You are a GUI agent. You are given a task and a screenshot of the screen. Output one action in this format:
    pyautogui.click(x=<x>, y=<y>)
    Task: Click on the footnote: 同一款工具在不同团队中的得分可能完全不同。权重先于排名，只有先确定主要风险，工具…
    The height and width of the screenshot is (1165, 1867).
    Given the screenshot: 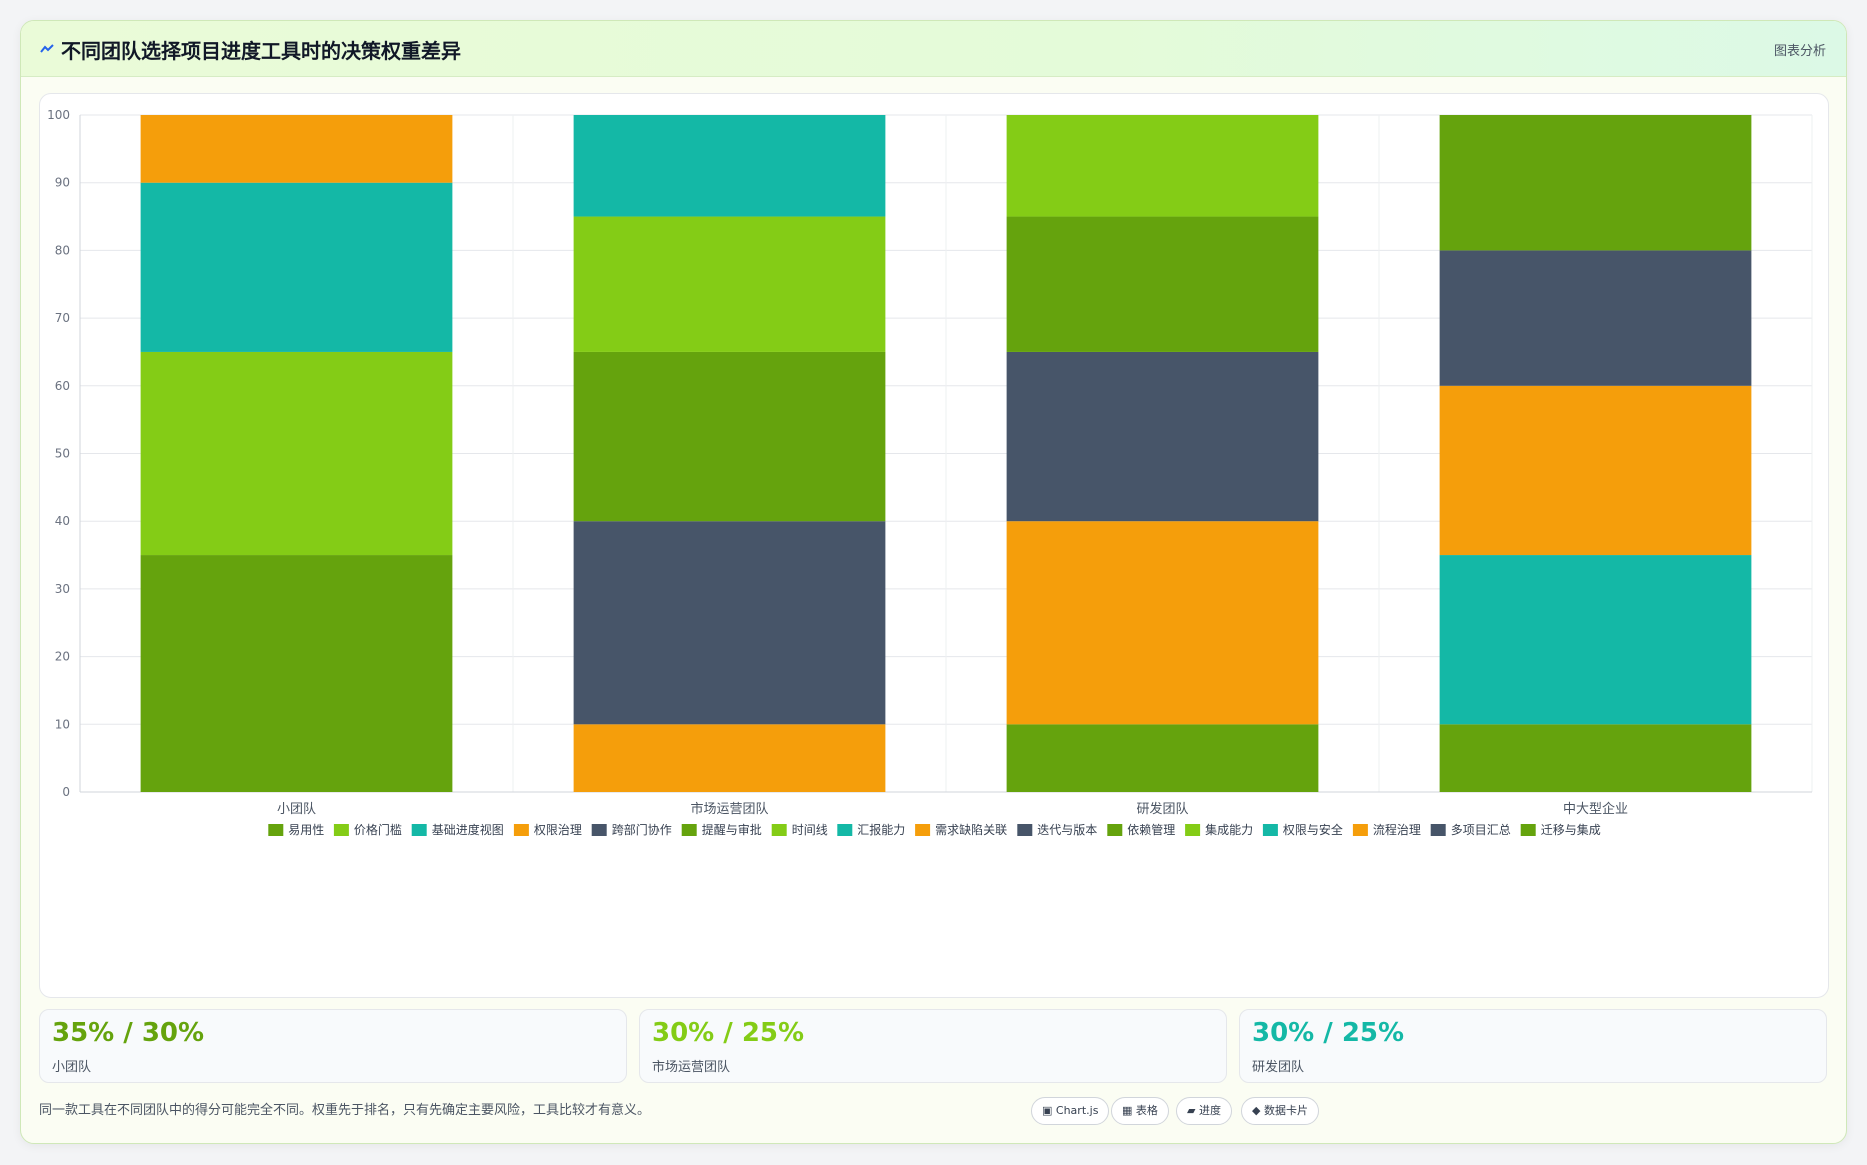 What is the action you would take?
    pyautogui.click(x=345, y=1110)
    